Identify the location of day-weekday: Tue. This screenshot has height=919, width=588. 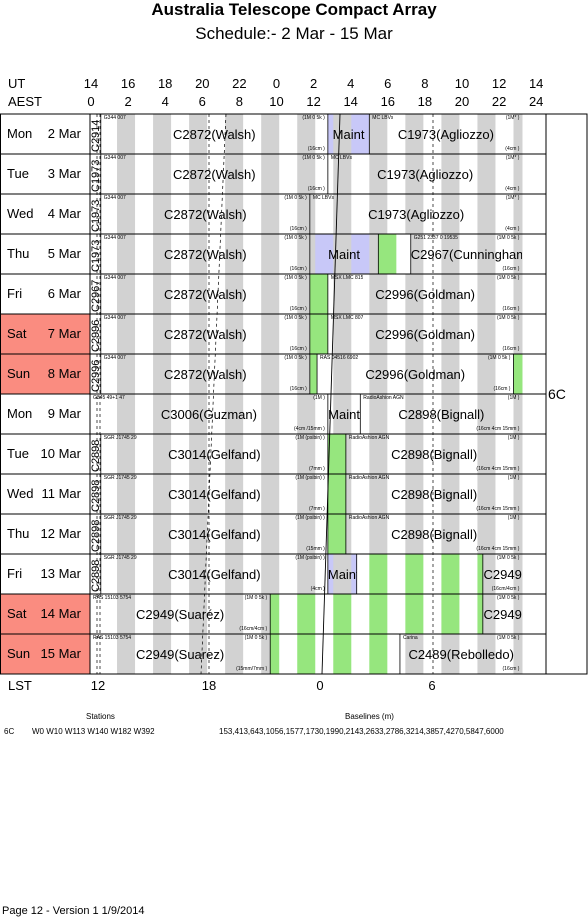
(18, 453).